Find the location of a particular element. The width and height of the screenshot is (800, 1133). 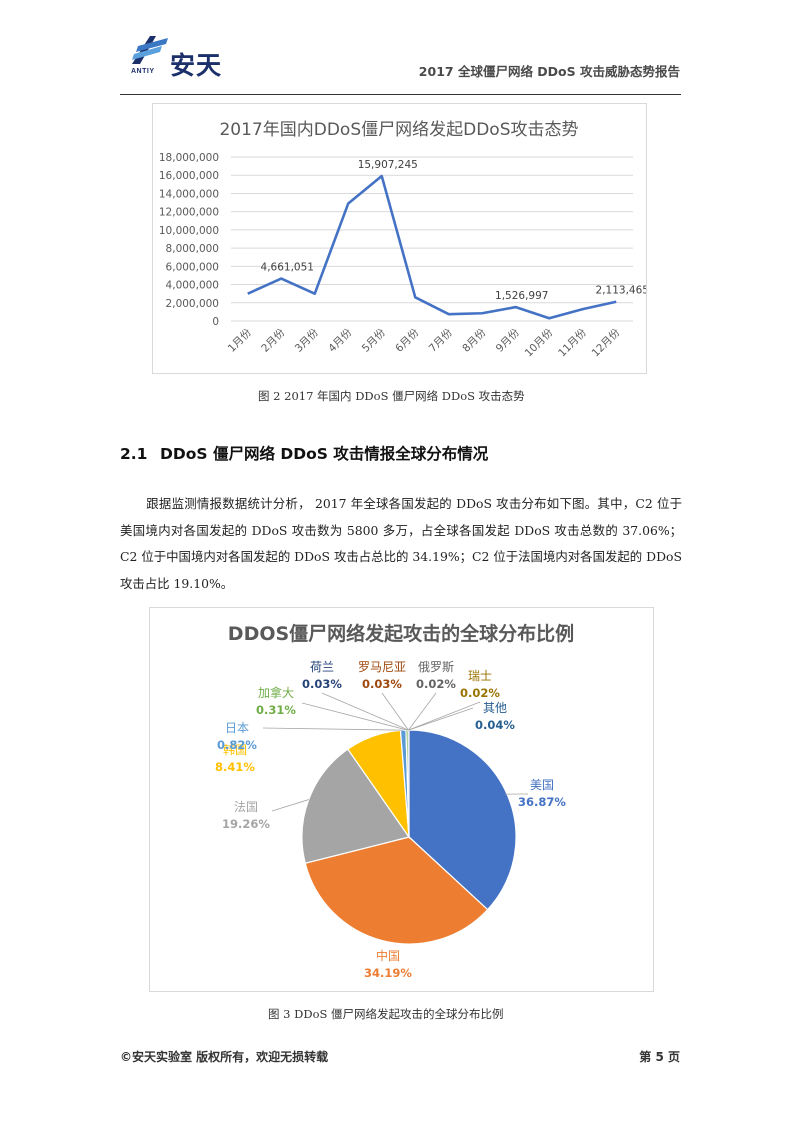

x-tick-label: 8月份 is located at coordinates (474, 340).